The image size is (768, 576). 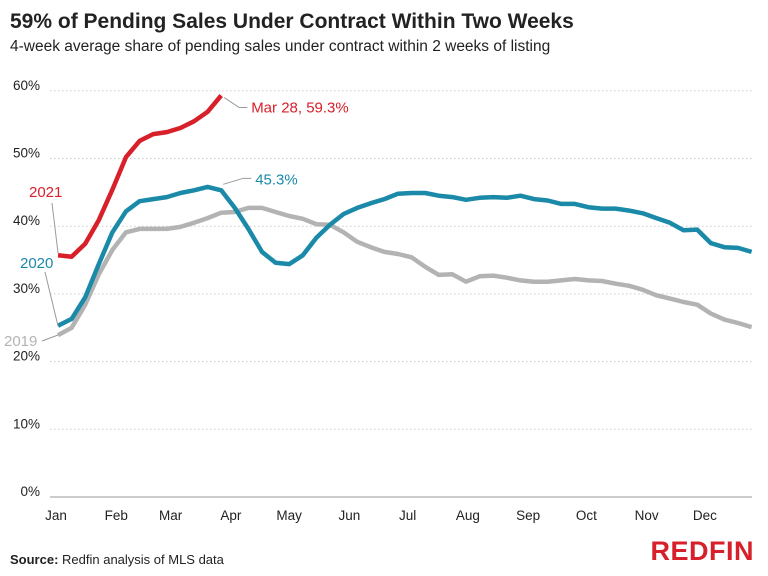 I want to click on x-tick-label: Feb, so click(x=116, y=515).